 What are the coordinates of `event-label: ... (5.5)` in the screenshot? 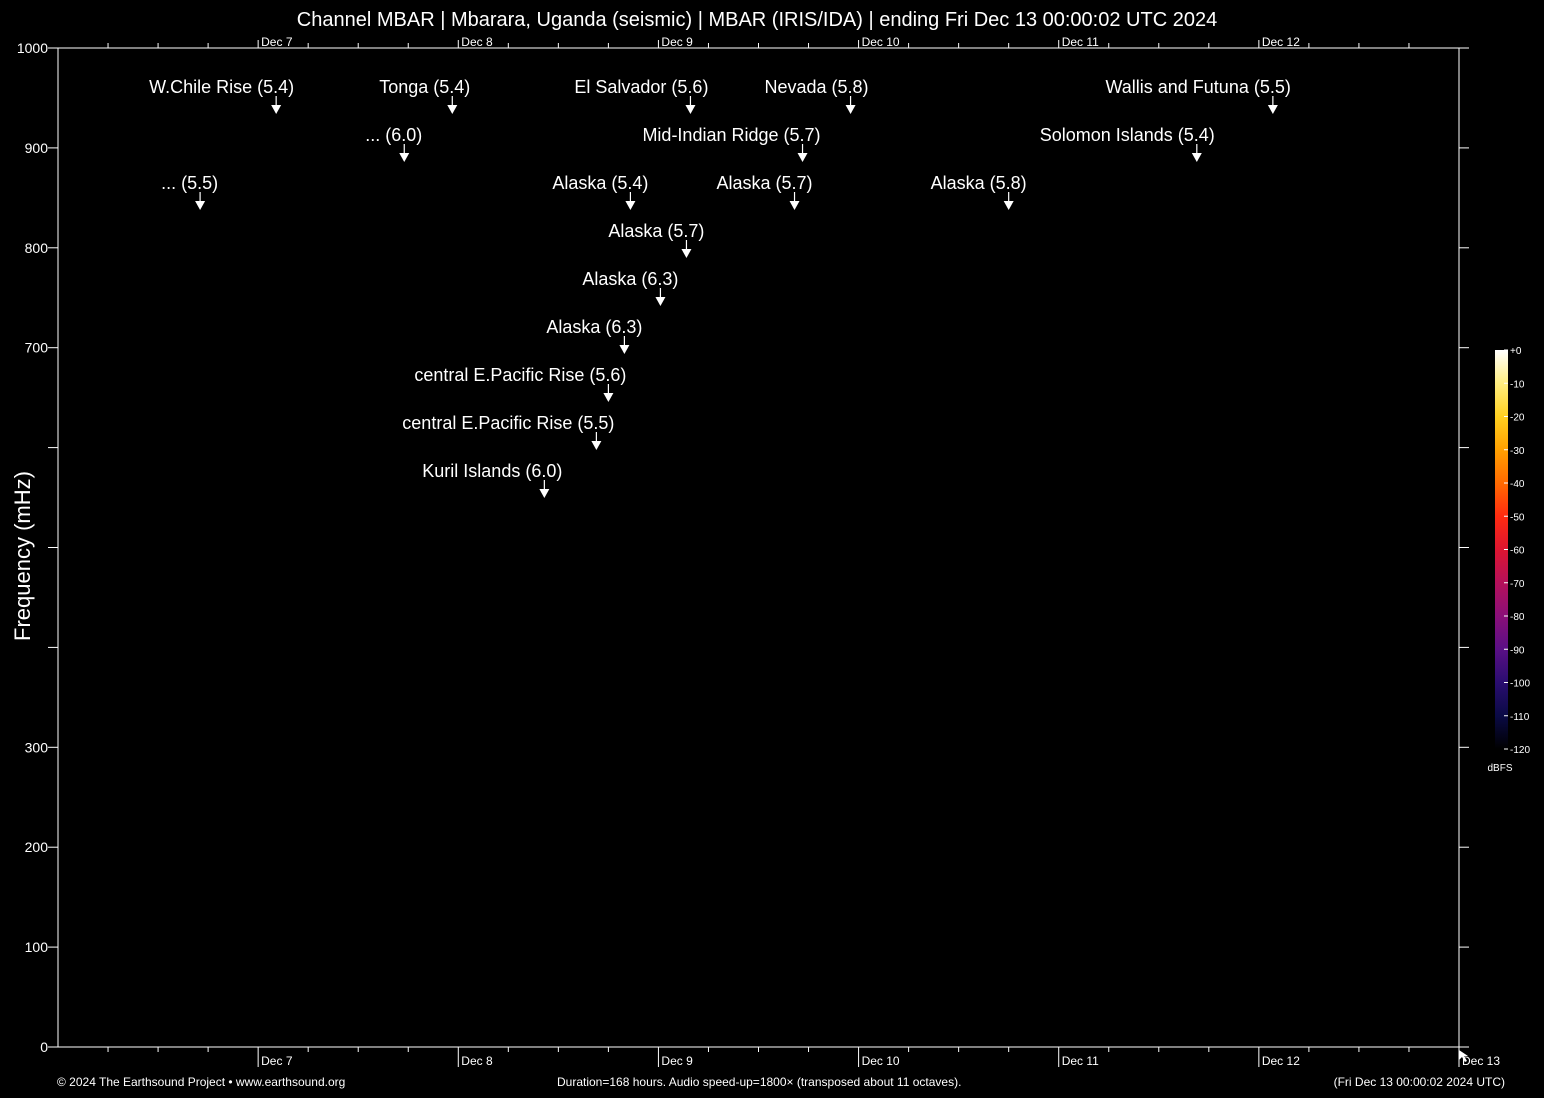 It's located at (189, 183).